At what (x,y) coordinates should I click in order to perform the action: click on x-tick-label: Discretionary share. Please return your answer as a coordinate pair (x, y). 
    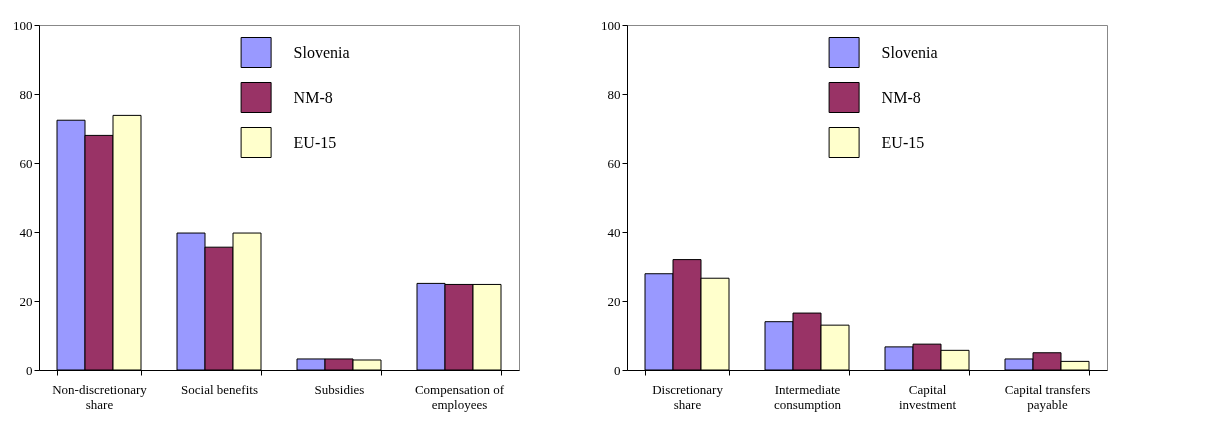
    Looking at the image, I should click on (688, 396).